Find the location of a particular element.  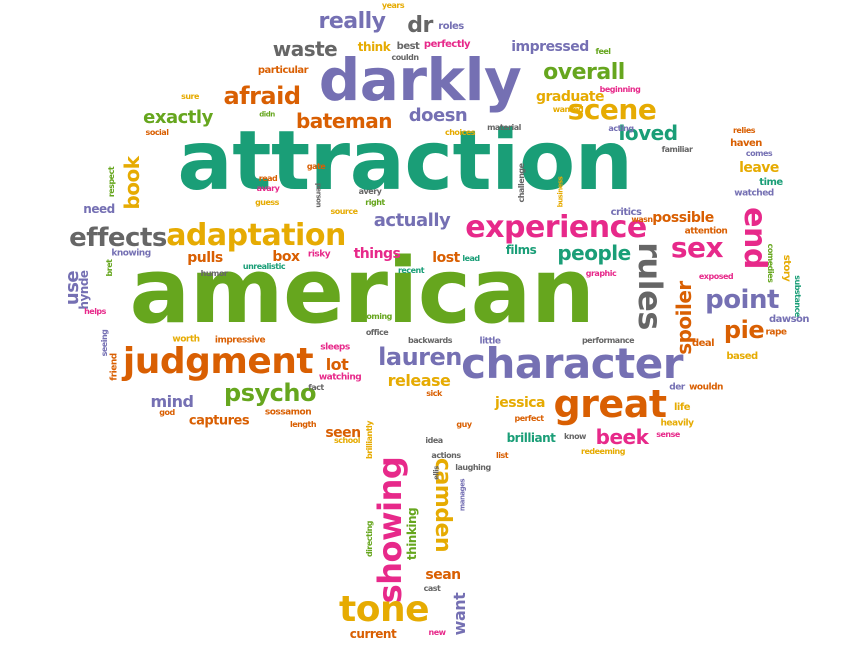

word-friend: friend is located at coordinates (114, 367).